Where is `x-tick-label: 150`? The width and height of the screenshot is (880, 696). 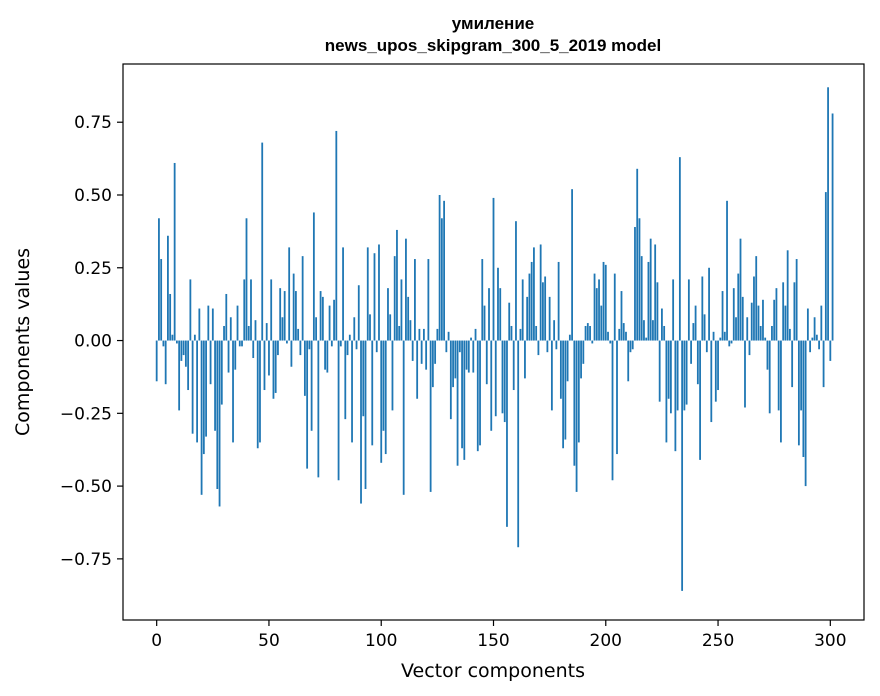
x-tick-label: 150 is located at coordinates (493, 641).